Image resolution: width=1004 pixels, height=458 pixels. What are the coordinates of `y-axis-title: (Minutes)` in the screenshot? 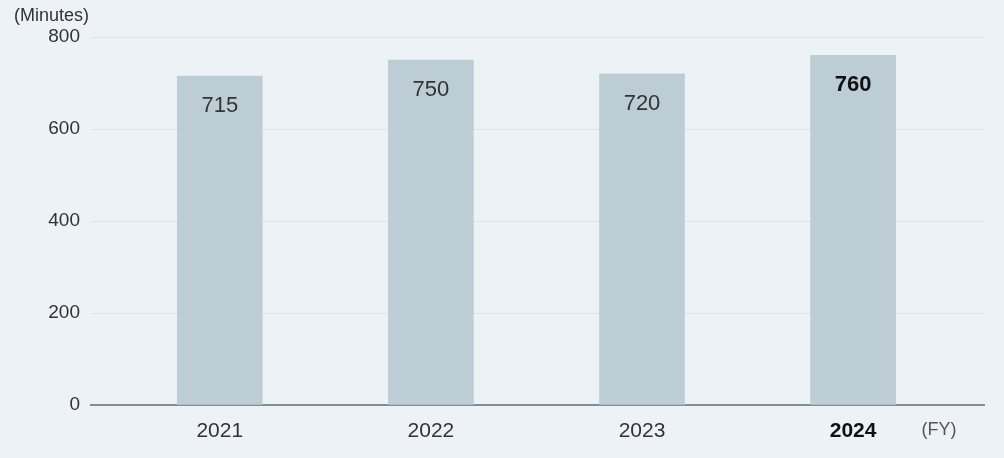 It's located at (52, 14).